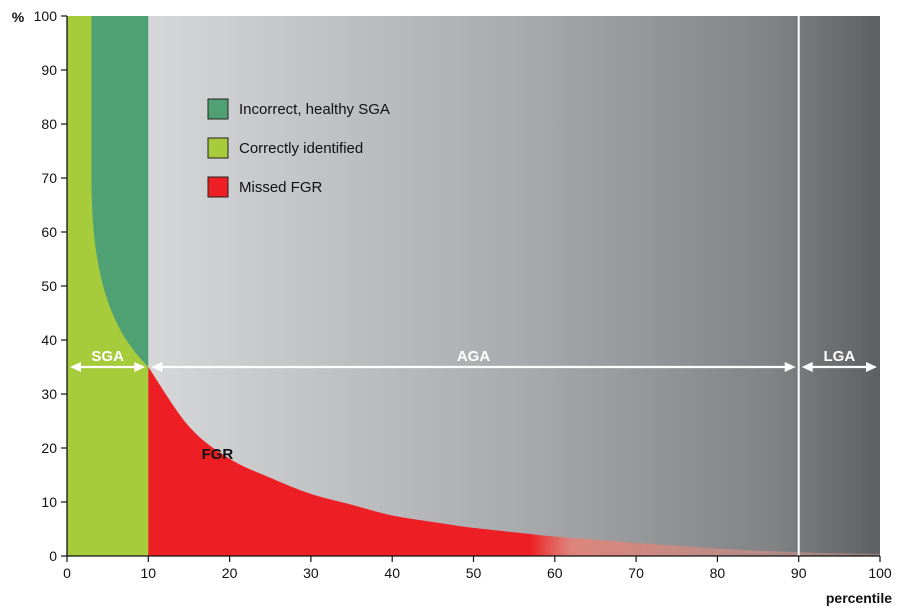 The image size is (899, 609). Describe the element at coordinates (636, 573) in the screenshot. I see `x-tick-label: 70` at that location.